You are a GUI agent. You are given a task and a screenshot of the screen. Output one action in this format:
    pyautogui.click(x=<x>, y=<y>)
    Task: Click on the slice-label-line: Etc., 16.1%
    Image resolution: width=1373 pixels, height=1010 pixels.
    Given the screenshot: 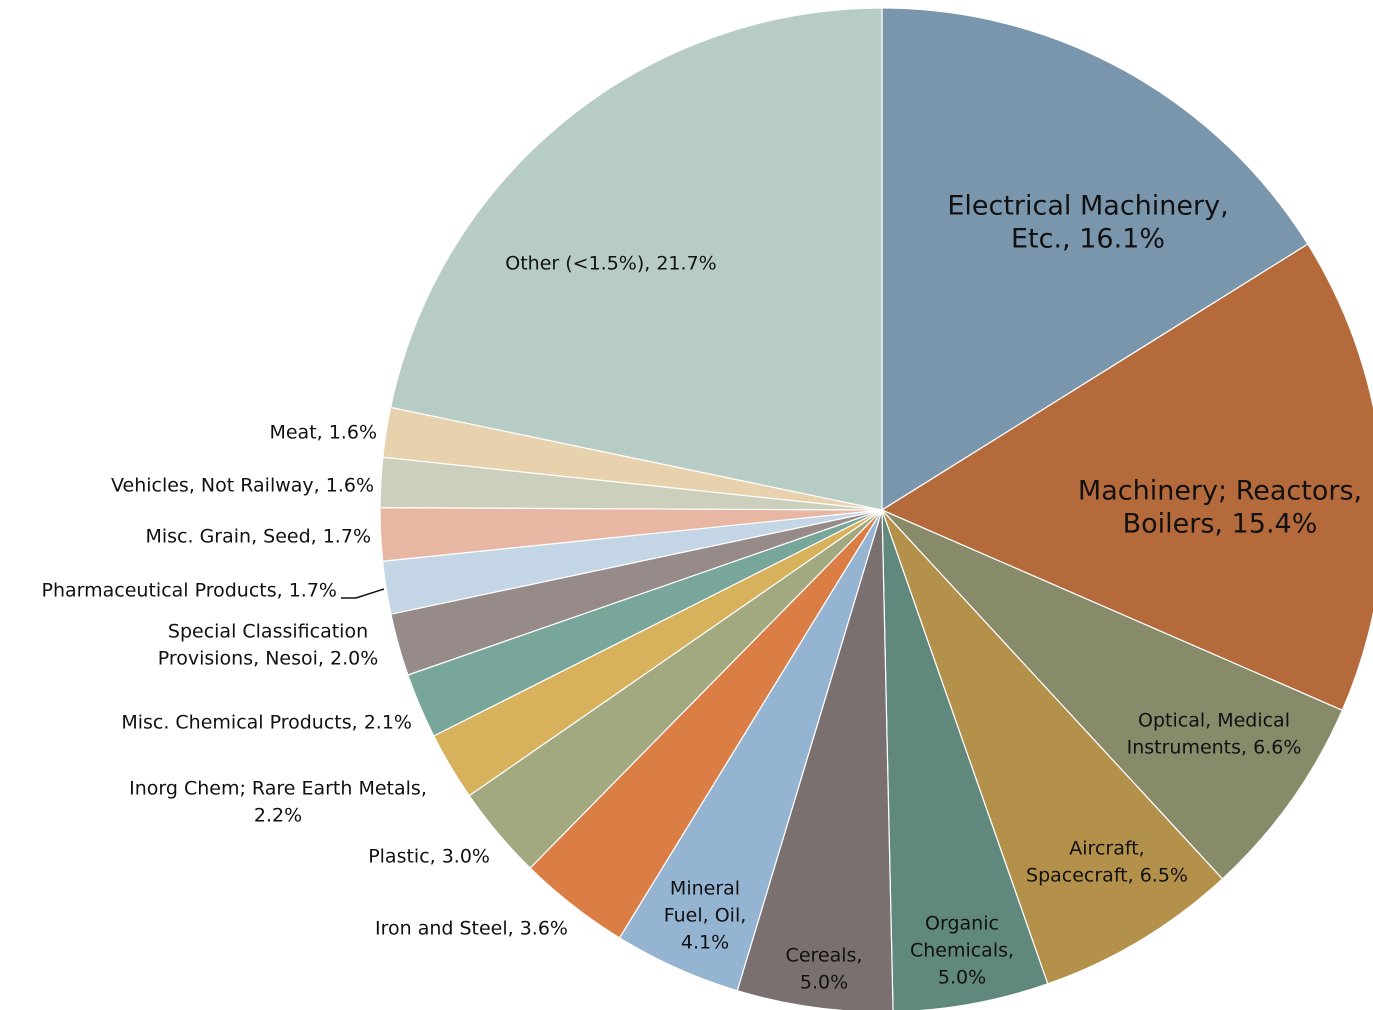 What is the action you would take?
    pyautogui.click(x=1088, y=238)
    